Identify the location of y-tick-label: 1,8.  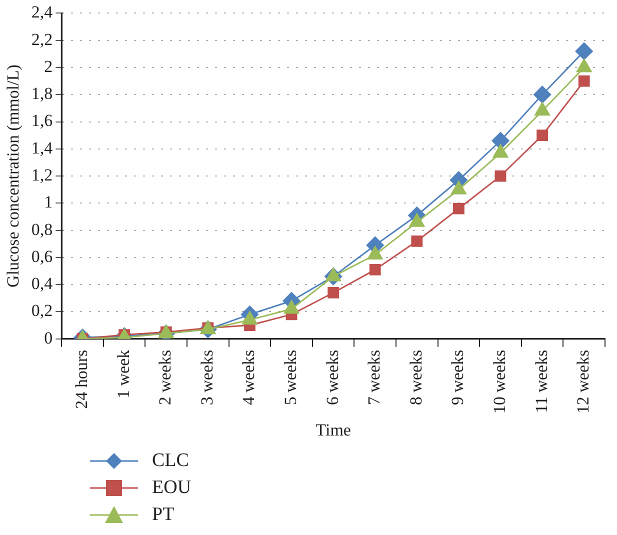
(42, 94).